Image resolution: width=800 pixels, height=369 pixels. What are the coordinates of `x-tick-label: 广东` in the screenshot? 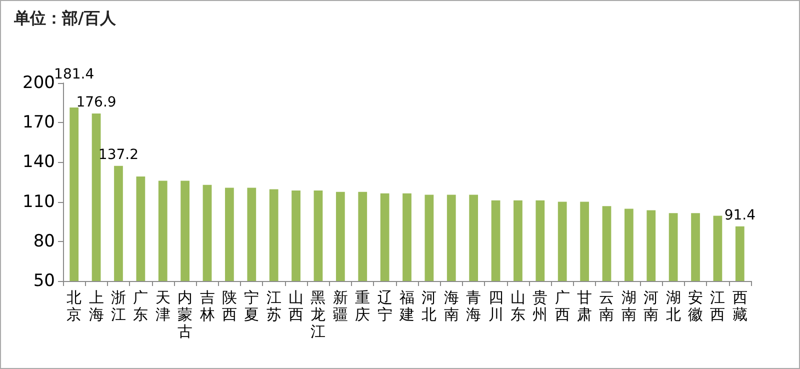 It's located at (140, 306).